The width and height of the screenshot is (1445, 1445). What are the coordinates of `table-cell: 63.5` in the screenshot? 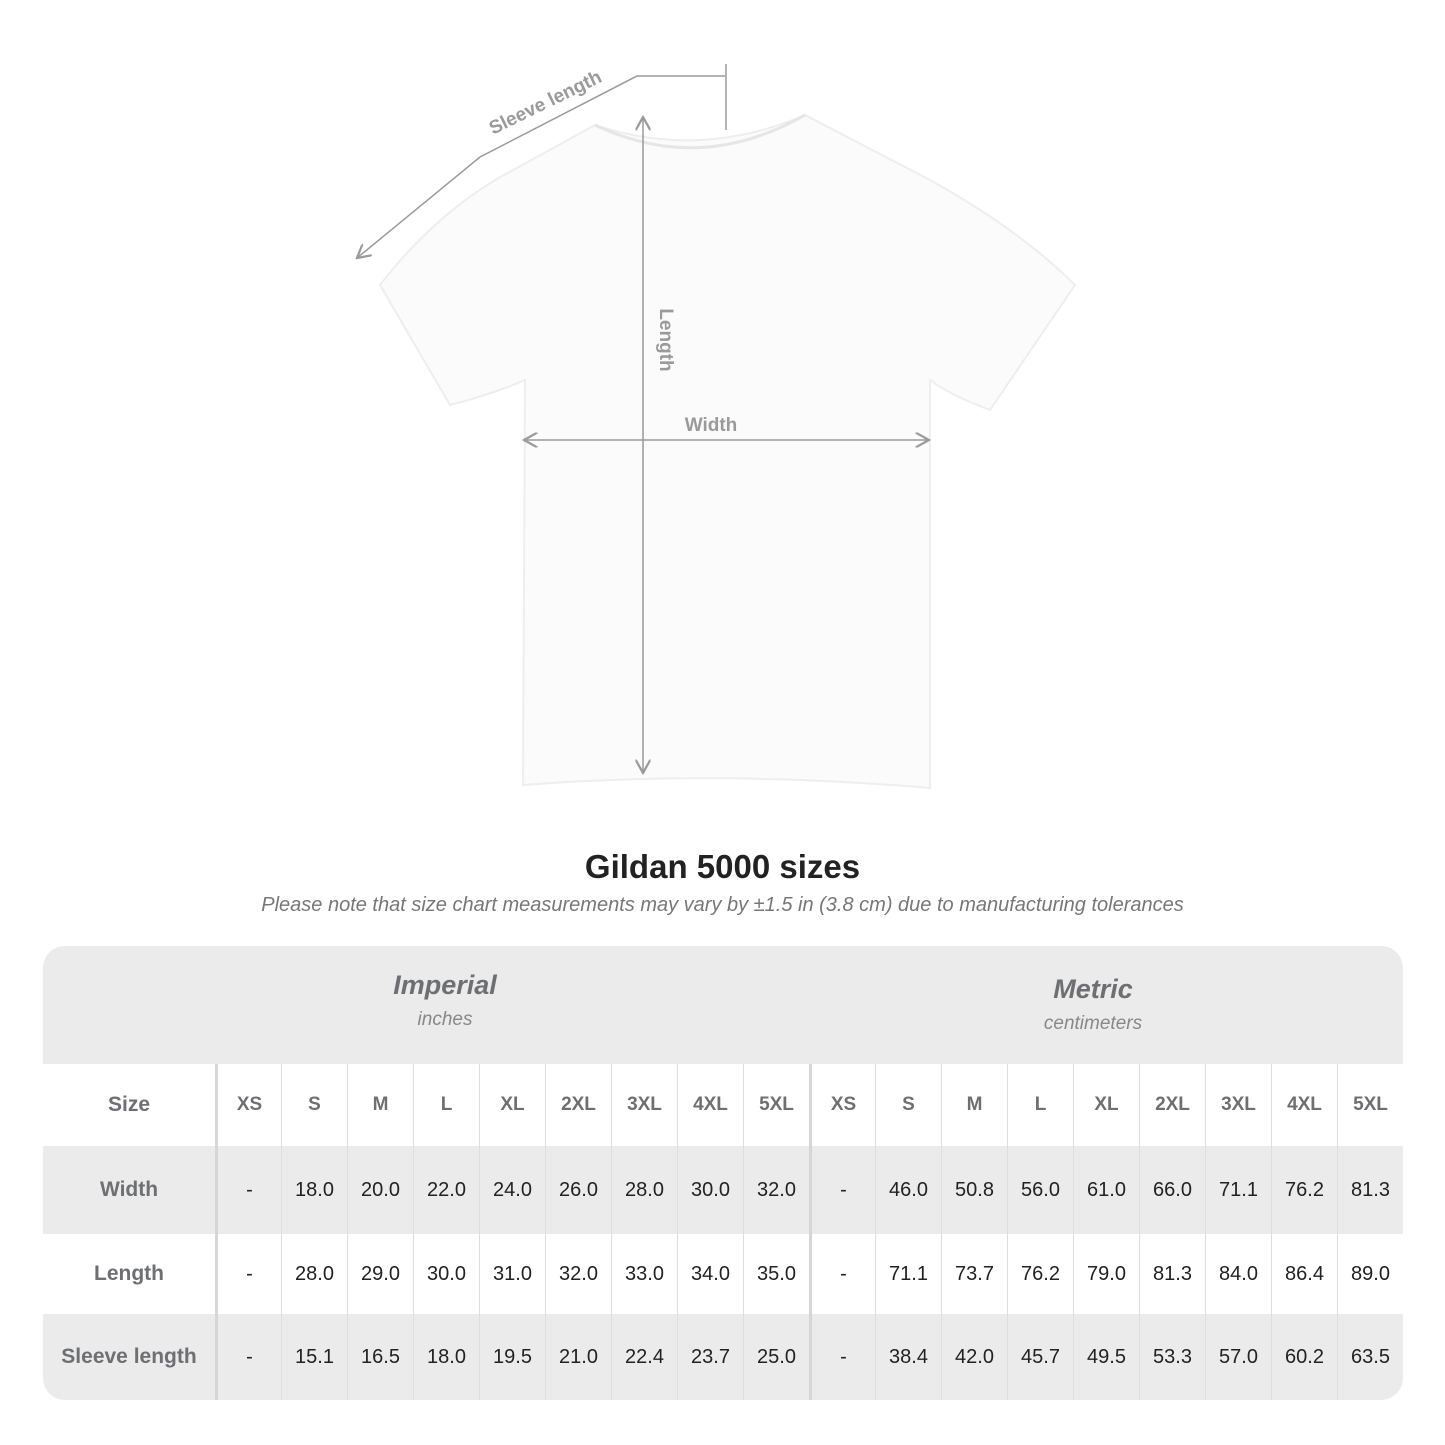 It's located at (1370, 1357).